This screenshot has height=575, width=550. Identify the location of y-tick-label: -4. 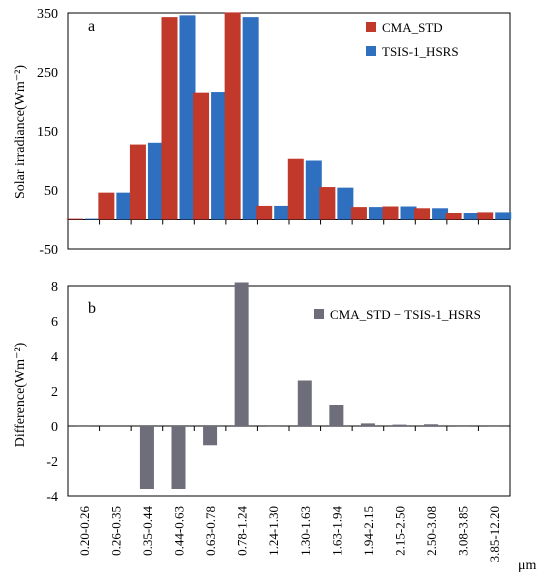
(52, 497).